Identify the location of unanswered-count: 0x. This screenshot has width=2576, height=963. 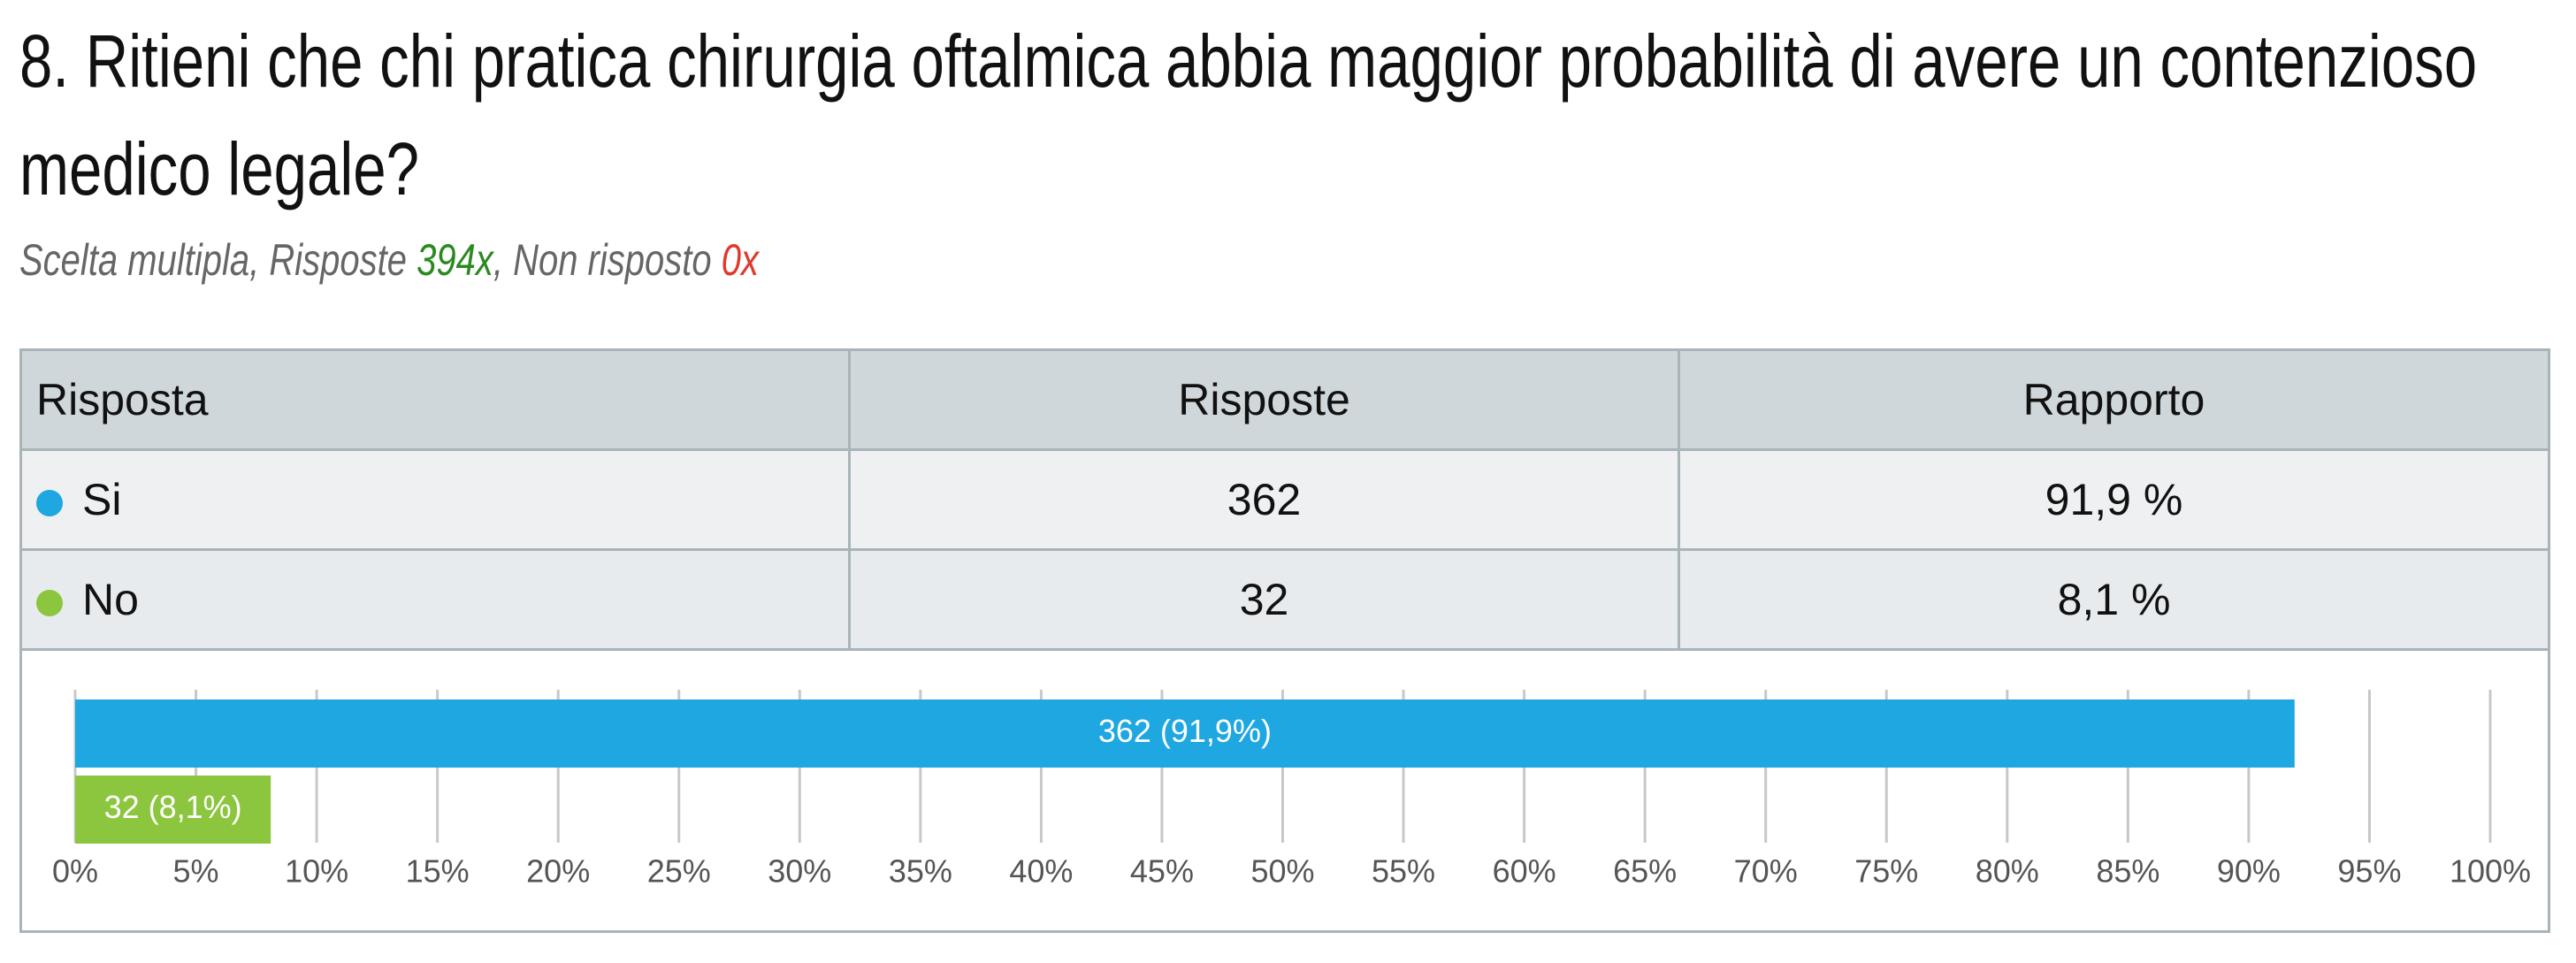
(740, 260).